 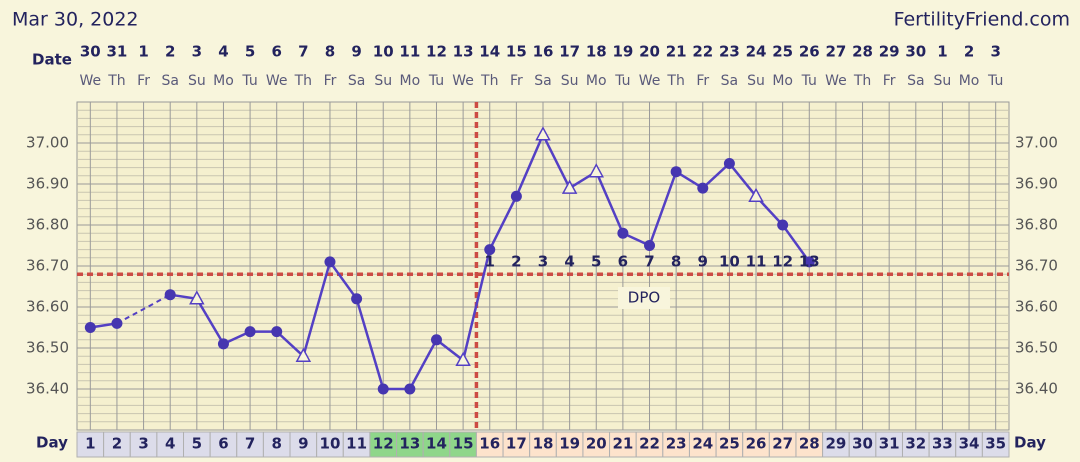 I want to click on date-number: 14, so click(x=489, y=52).